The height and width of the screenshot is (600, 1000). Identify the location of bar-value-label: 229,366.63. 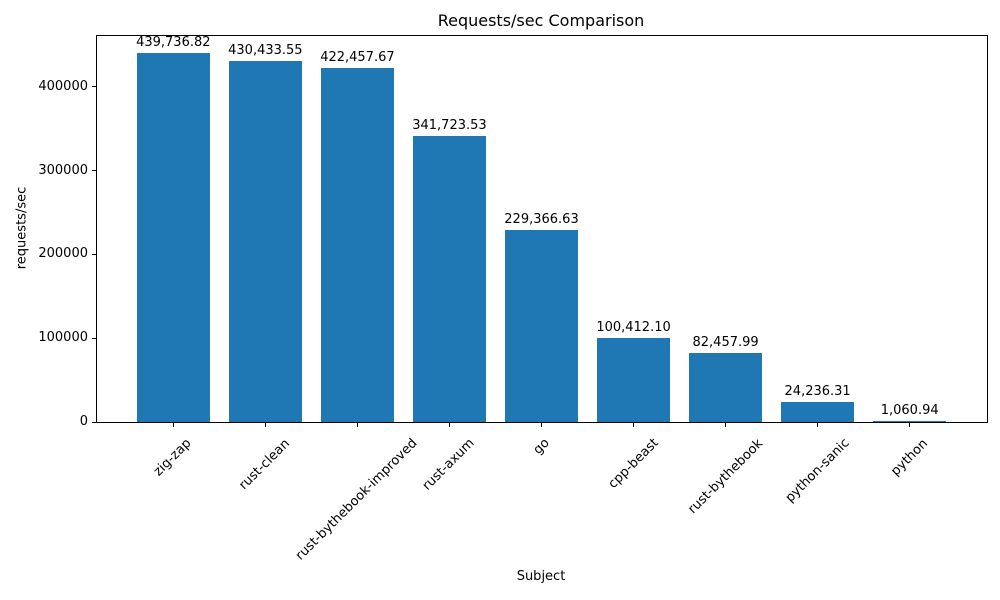
(541, 219).